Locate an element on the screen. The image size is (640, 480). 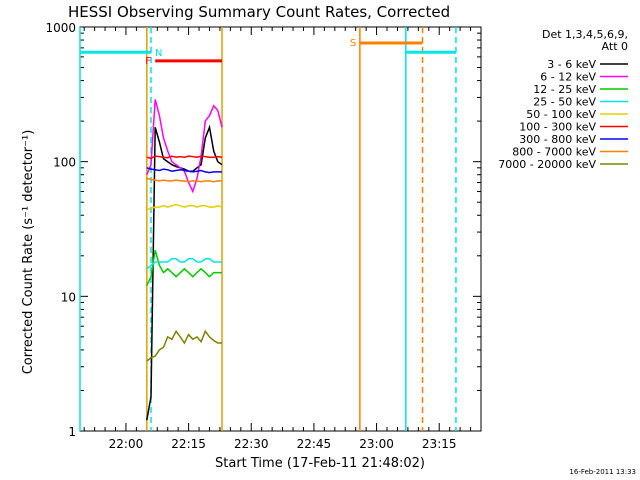
legend-title: Att 0 is located at coordinates (615, 46).